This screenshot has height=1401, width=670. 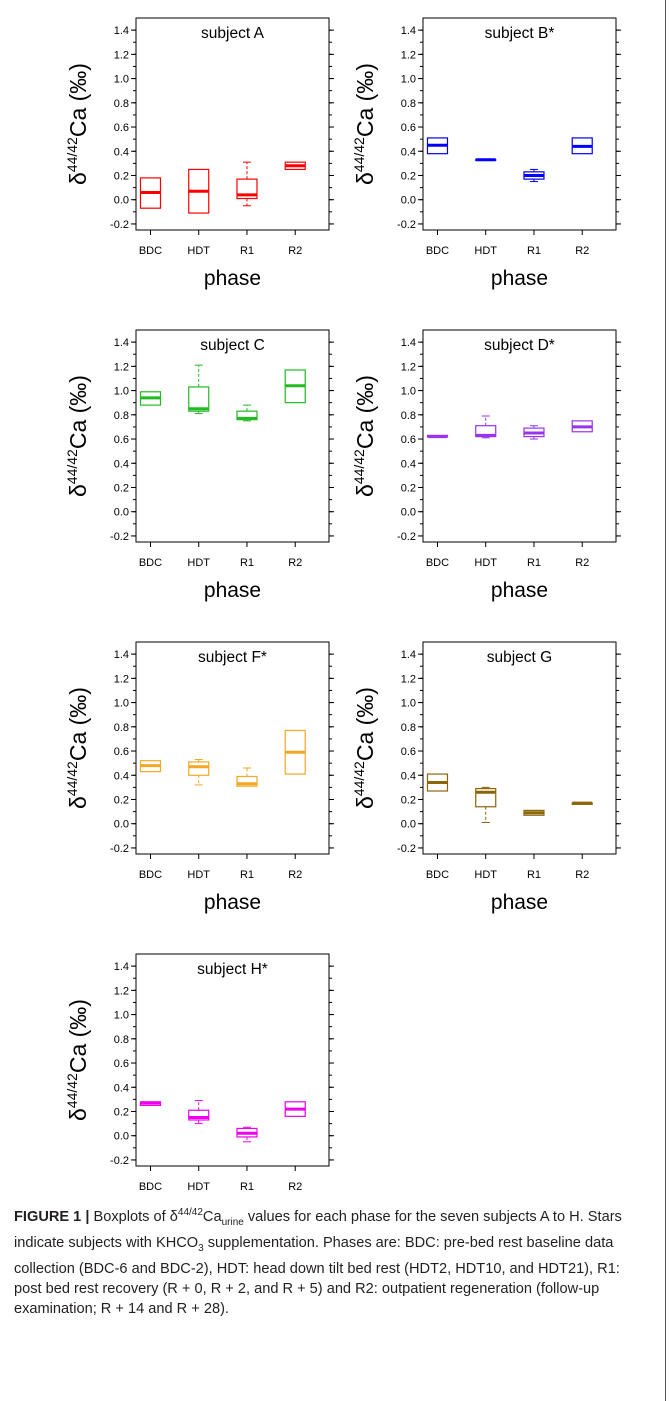 What do you see at coordinates (520, 33) in the screenshot?
I see `chart-title: subject B*` at bounding box center [520, 33].